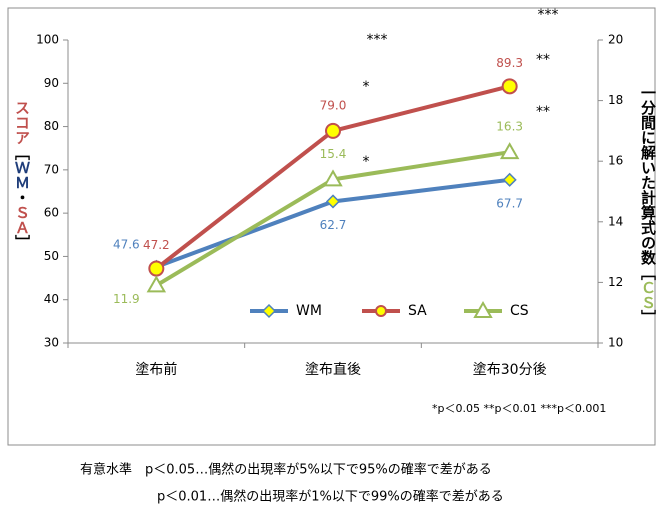  What do you see at coordinates (47, 40) in the screenshot?
I see `y-tick-label: 100` at bounding box center [47, 40].